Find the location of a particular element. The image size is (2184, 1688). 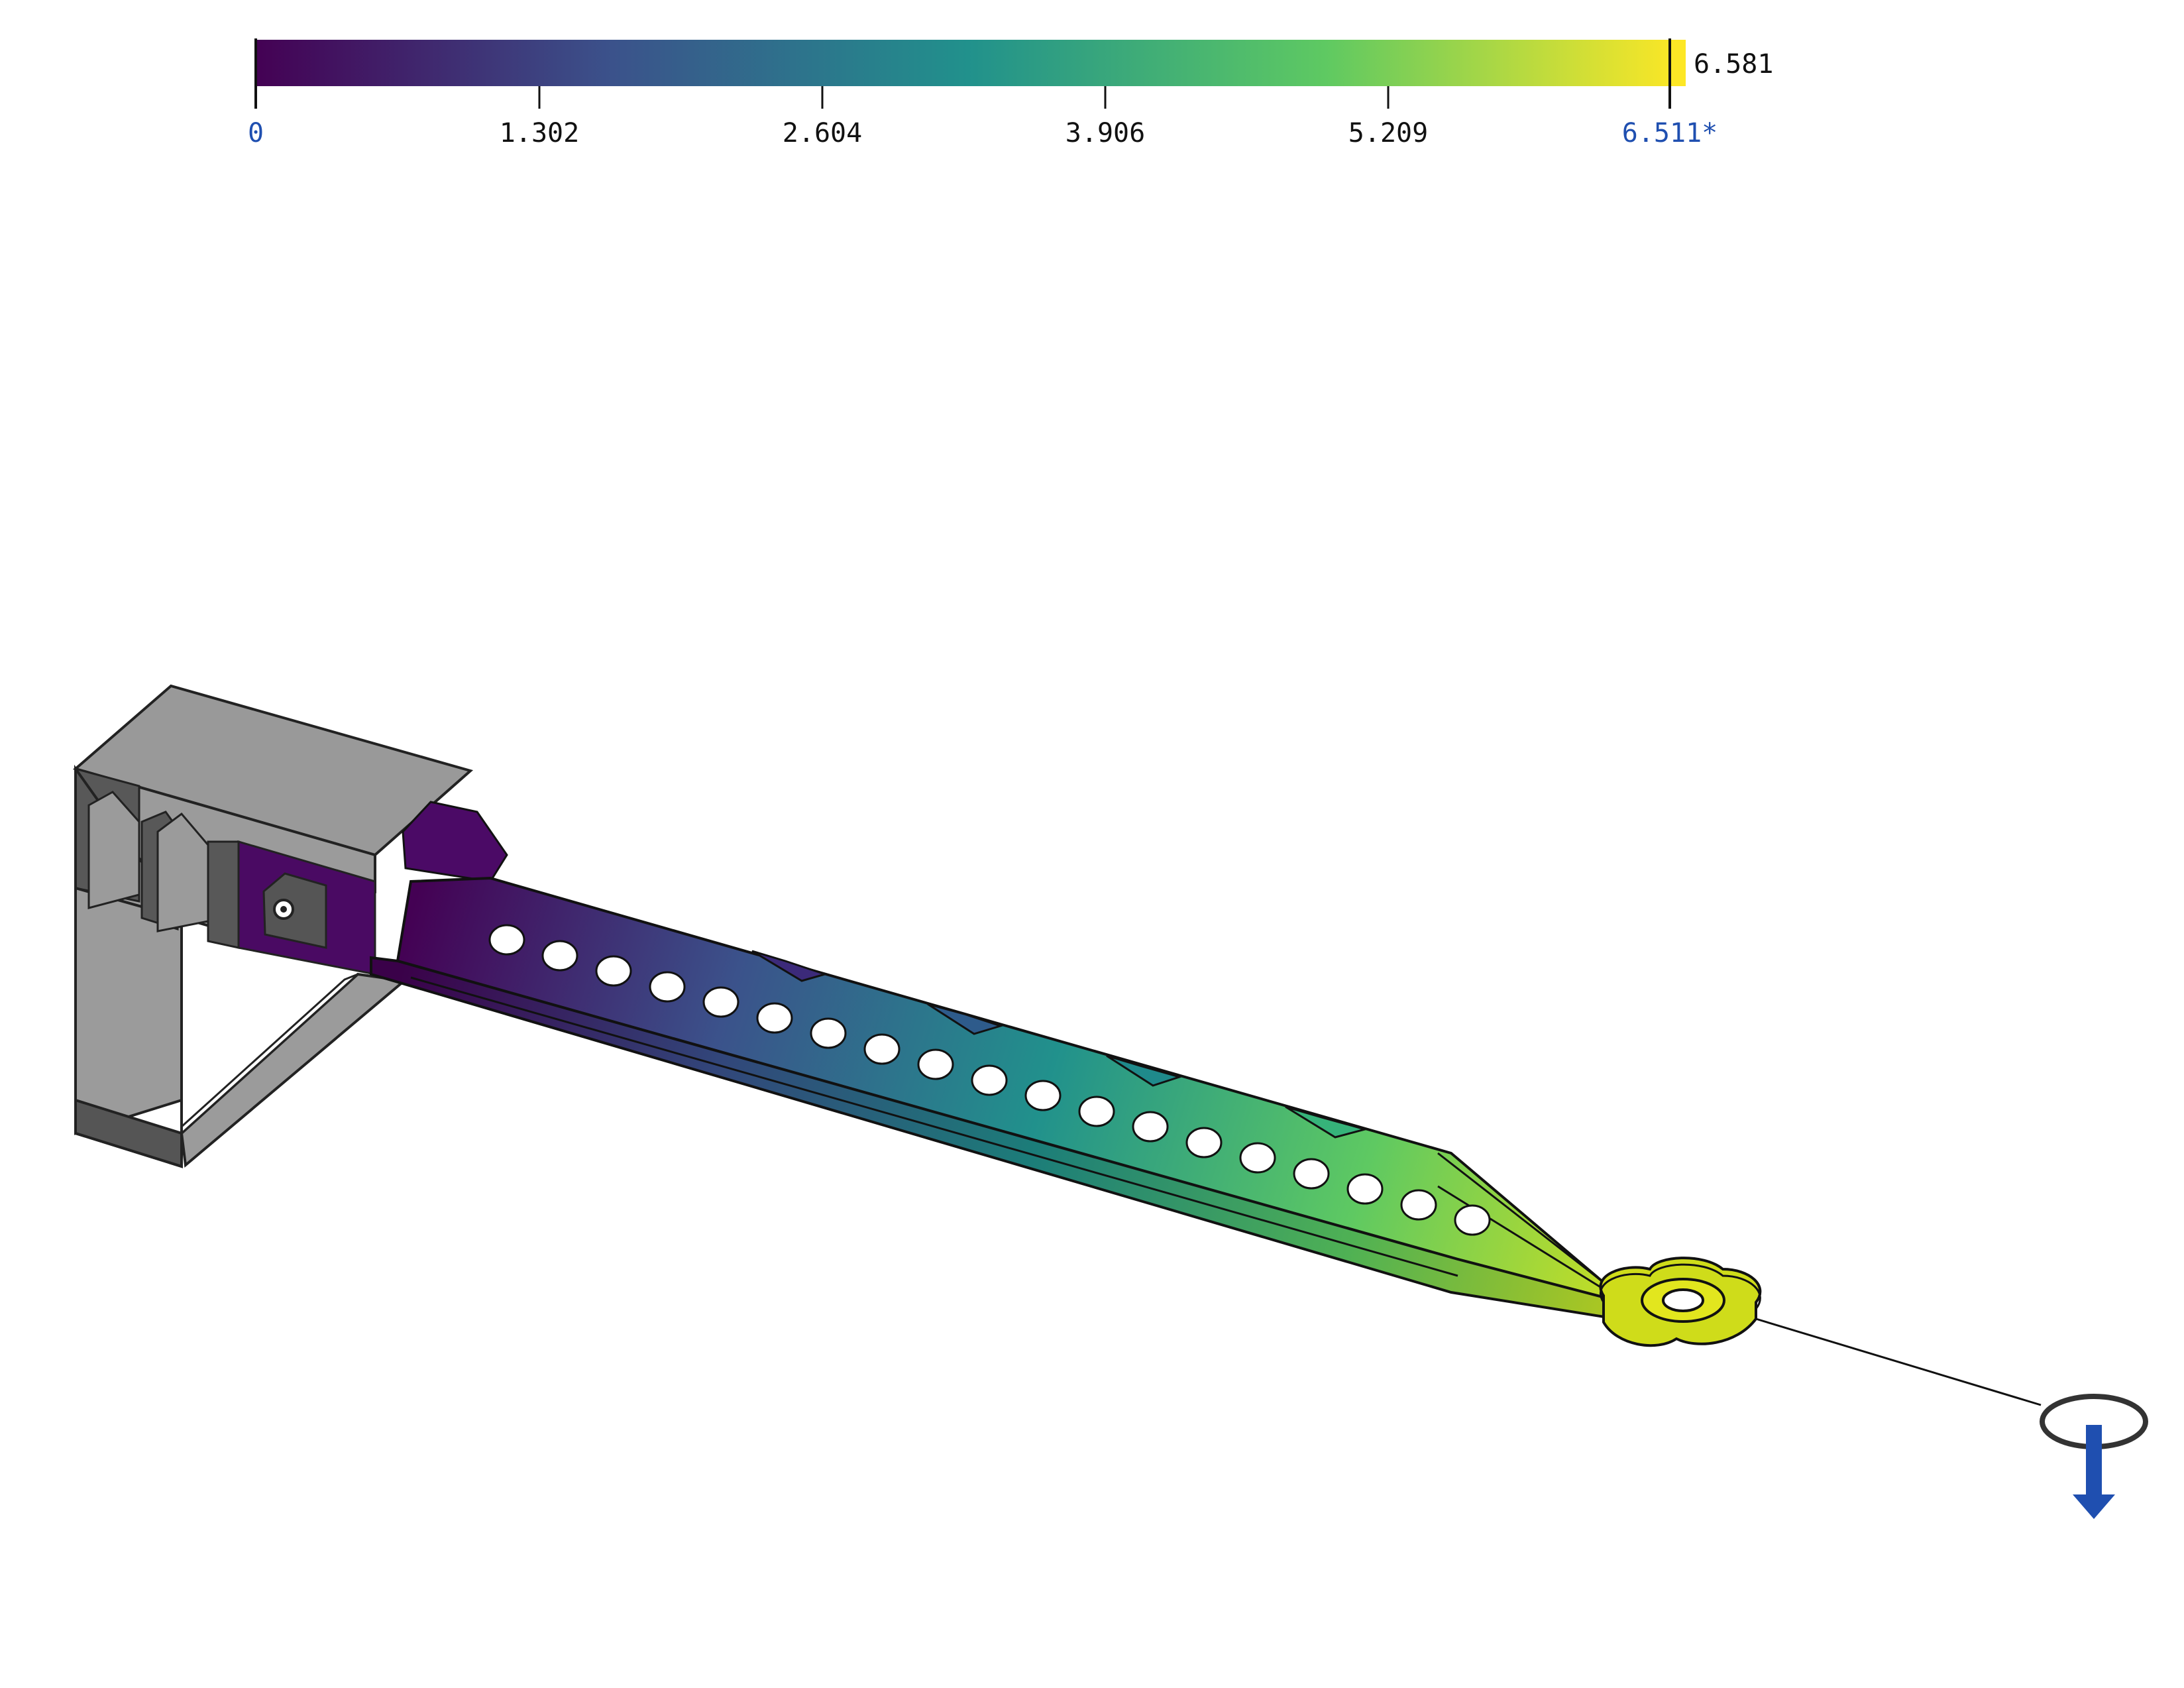

load-leader-line is located at coordinates (1898, 1362).